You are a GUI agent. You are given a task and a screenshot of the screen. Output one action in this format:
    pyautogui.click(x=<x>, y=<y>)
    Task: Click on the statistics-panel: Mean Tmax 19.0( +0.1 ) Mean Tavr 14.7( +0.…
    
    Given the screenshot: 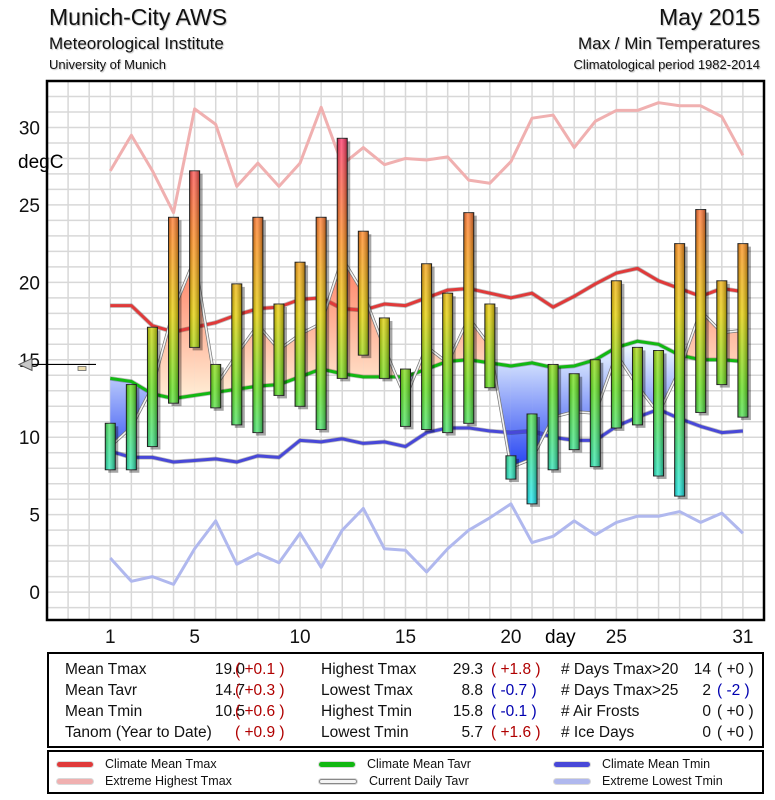 What is the action you would take?
    pyautogui.click(x=405, y=700)
    